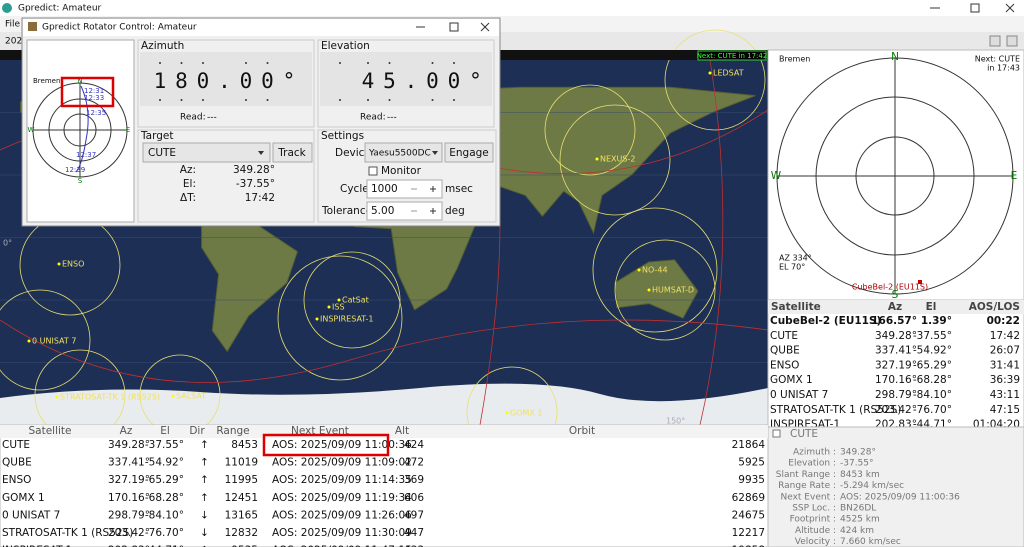  Describe the element at coordinates (254, 170) in the screenshot. I see `target-field-value: 349.28°` at that location.